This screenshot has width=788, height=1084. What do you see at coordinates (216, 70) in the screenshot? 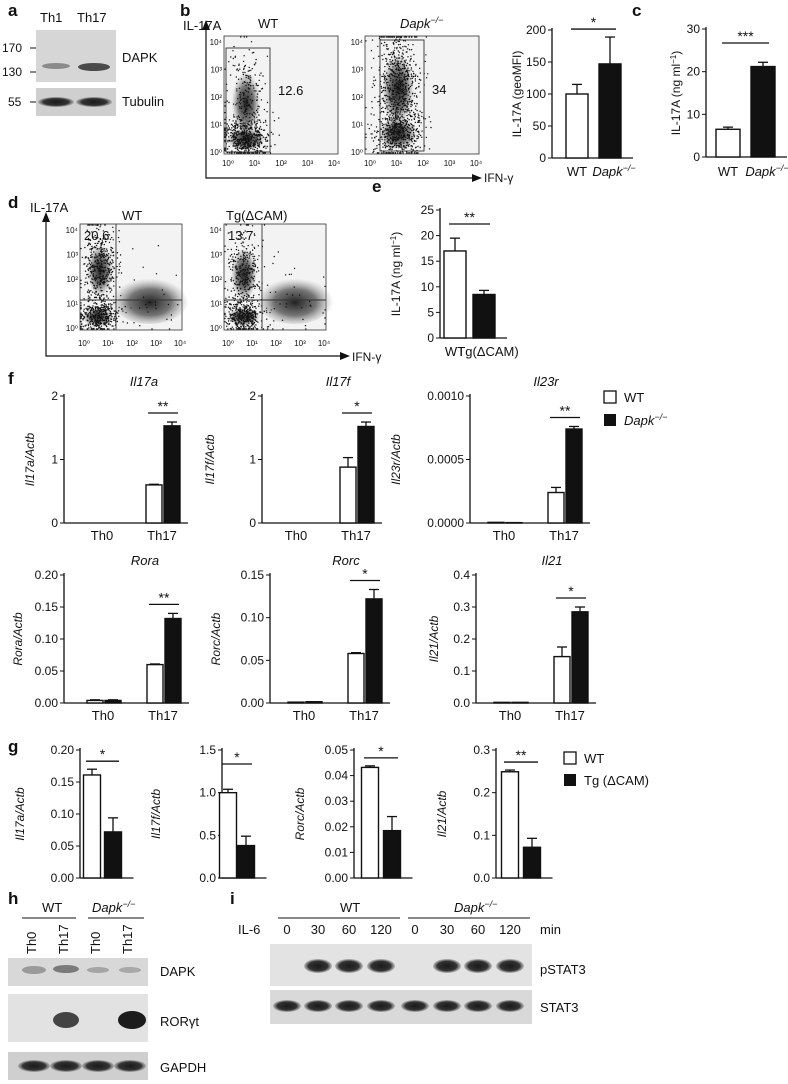
I see `flow-tick-label: 10³` at bounding box center [216, 70].